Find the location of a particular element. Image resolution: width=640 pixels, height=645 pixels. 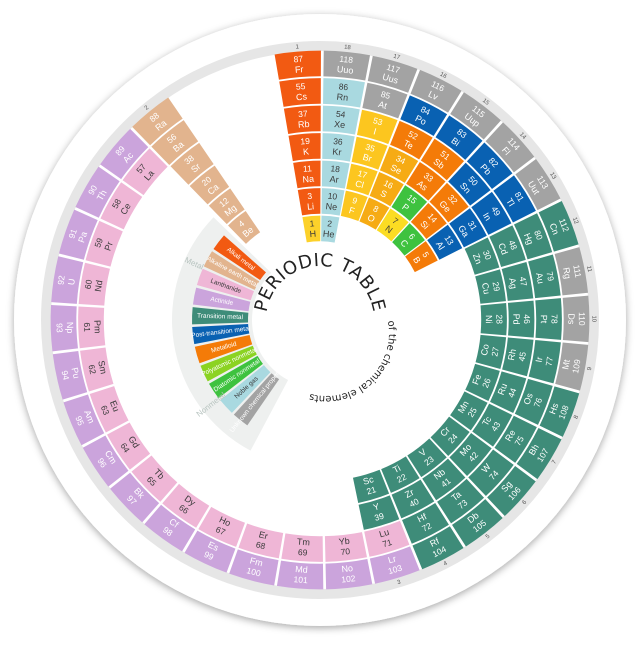

element-symbol: Eu is located at coordinates (114, 406).